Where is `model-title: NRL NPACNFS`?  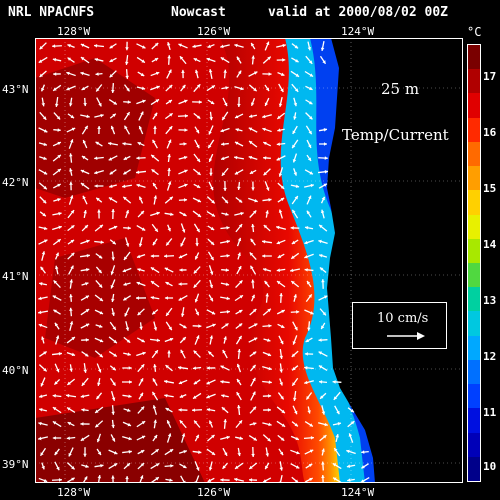
model-title: NRL NPACNFS is located at coordinates (51, 12).